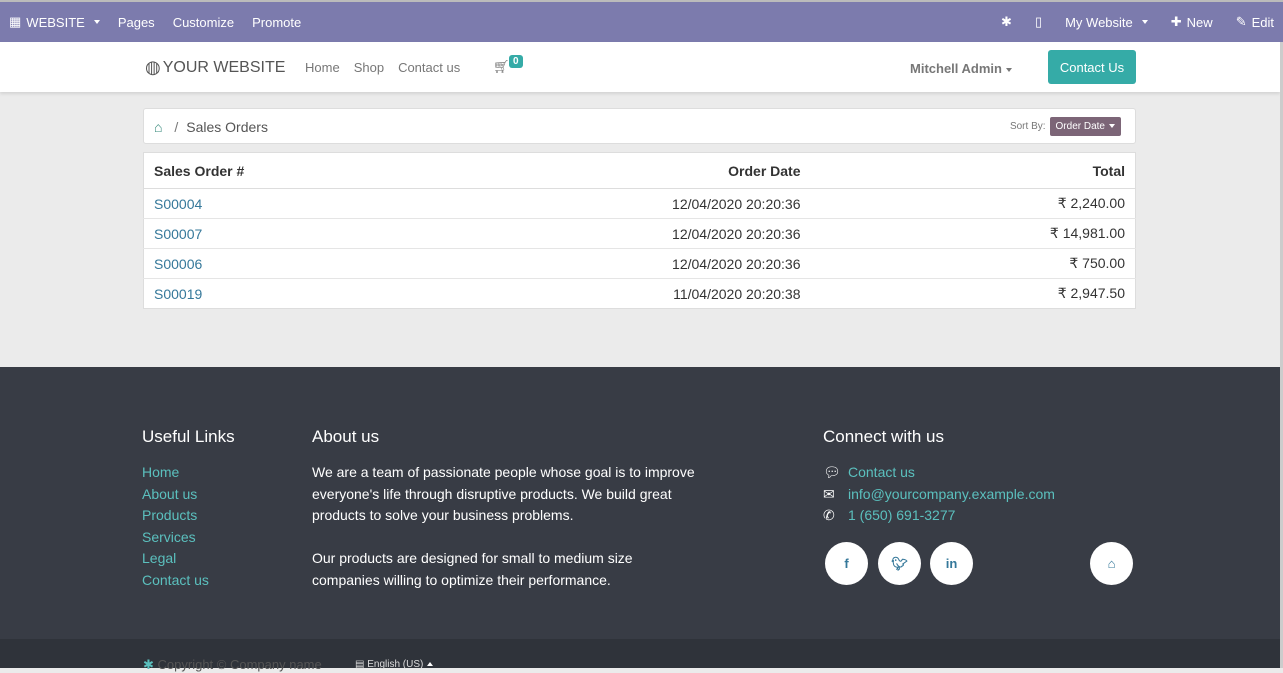 This screenshot has height=673, width=1283. I want to click on website-selector: My Website, so click(1106, 22).